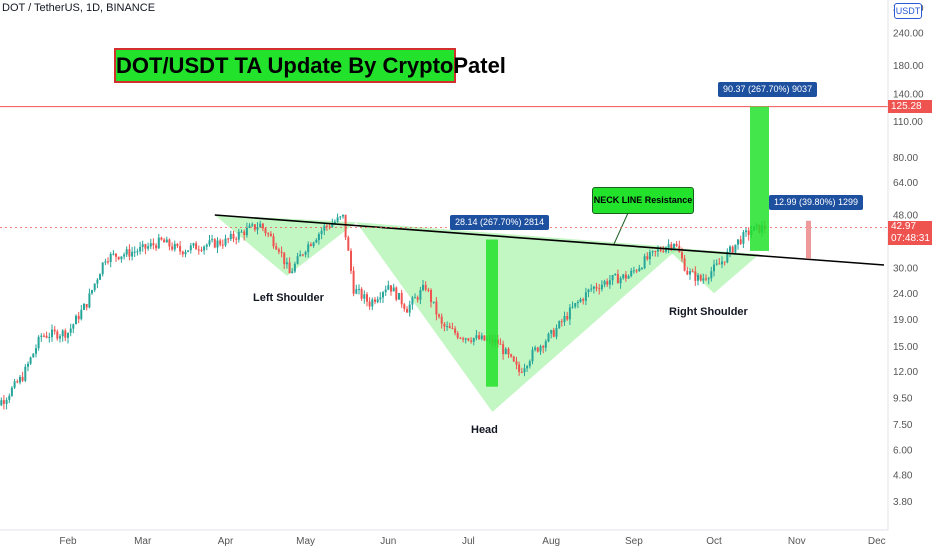 This screenshot has height=550, width=932. I want to click on y-tick-label: 110.00, so click(908, 122).